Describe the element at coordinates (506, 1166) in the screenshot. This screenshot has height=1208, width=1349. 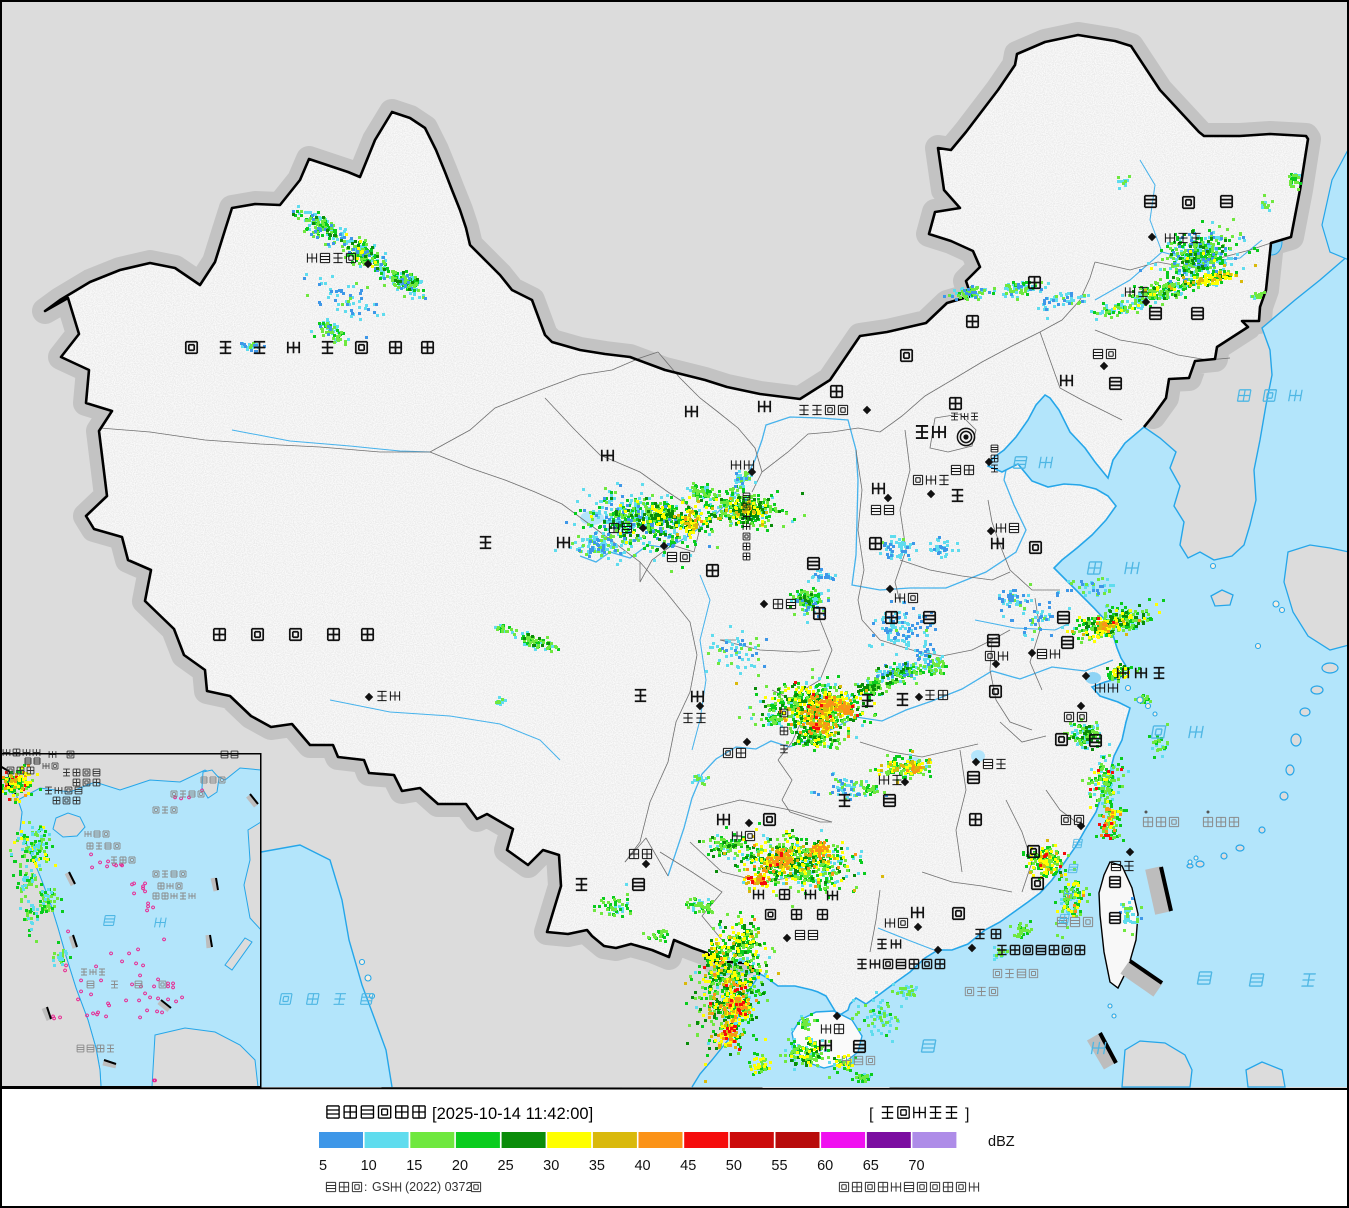
I see `svg-text: 25` at that location.